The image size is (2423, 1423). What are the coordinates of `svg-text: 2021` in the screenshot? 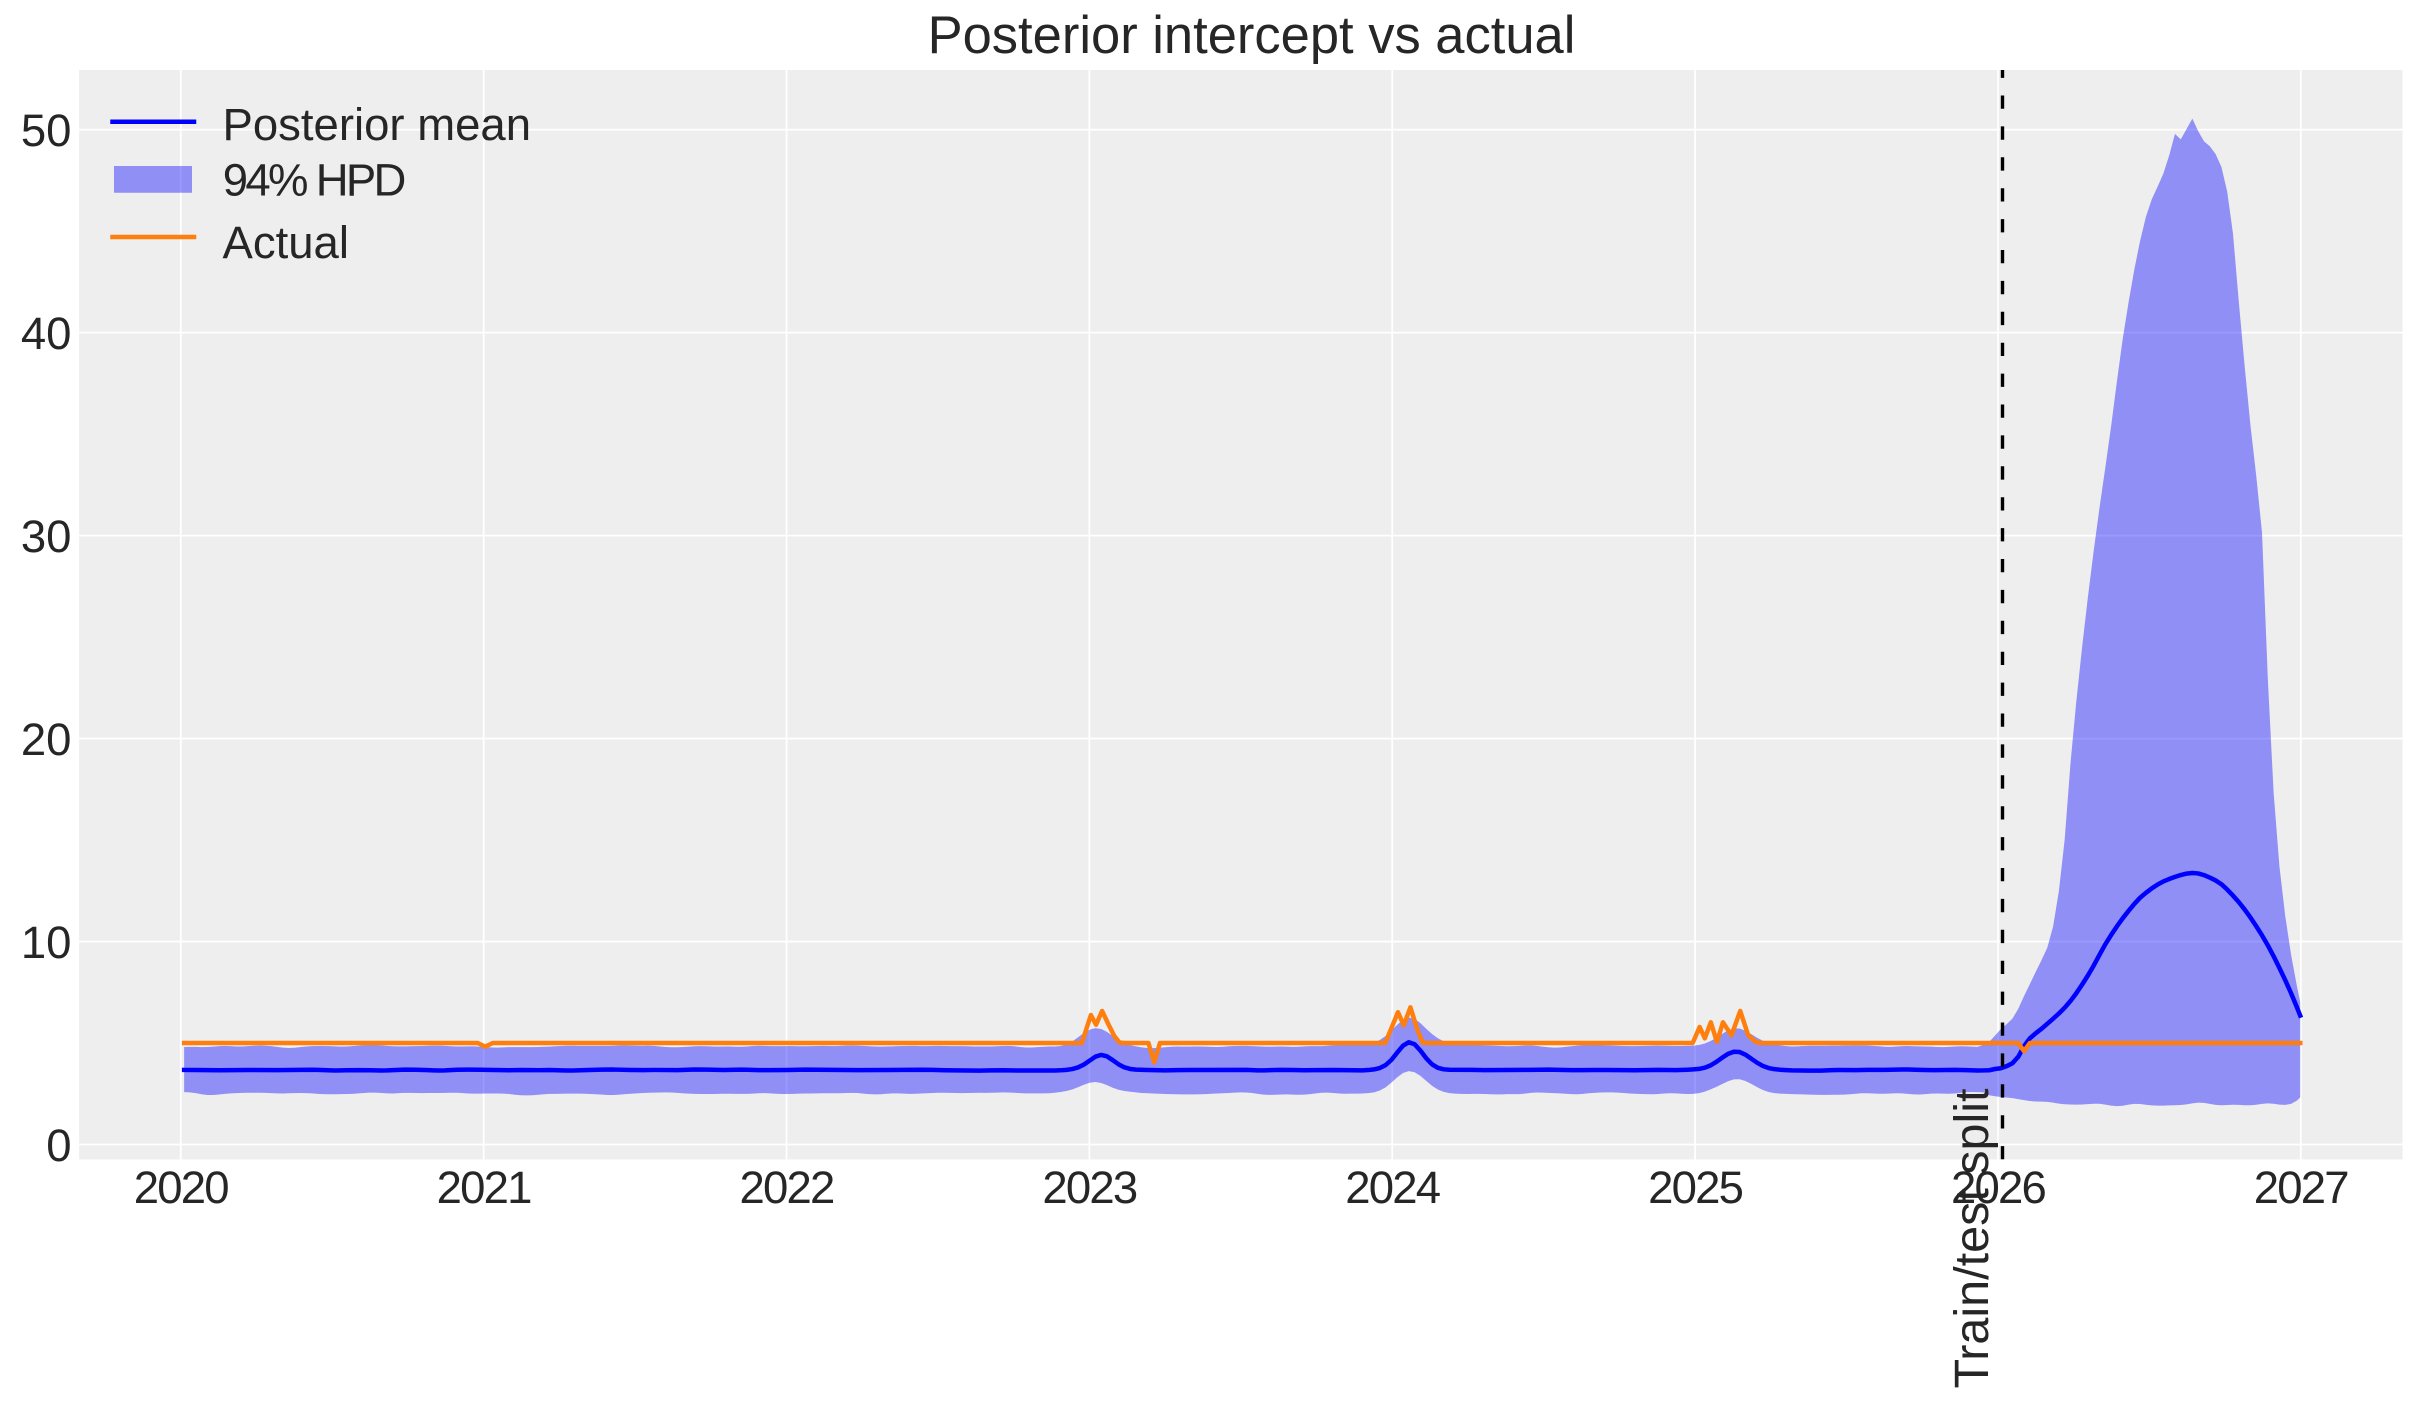 It's located at (484, 1187).